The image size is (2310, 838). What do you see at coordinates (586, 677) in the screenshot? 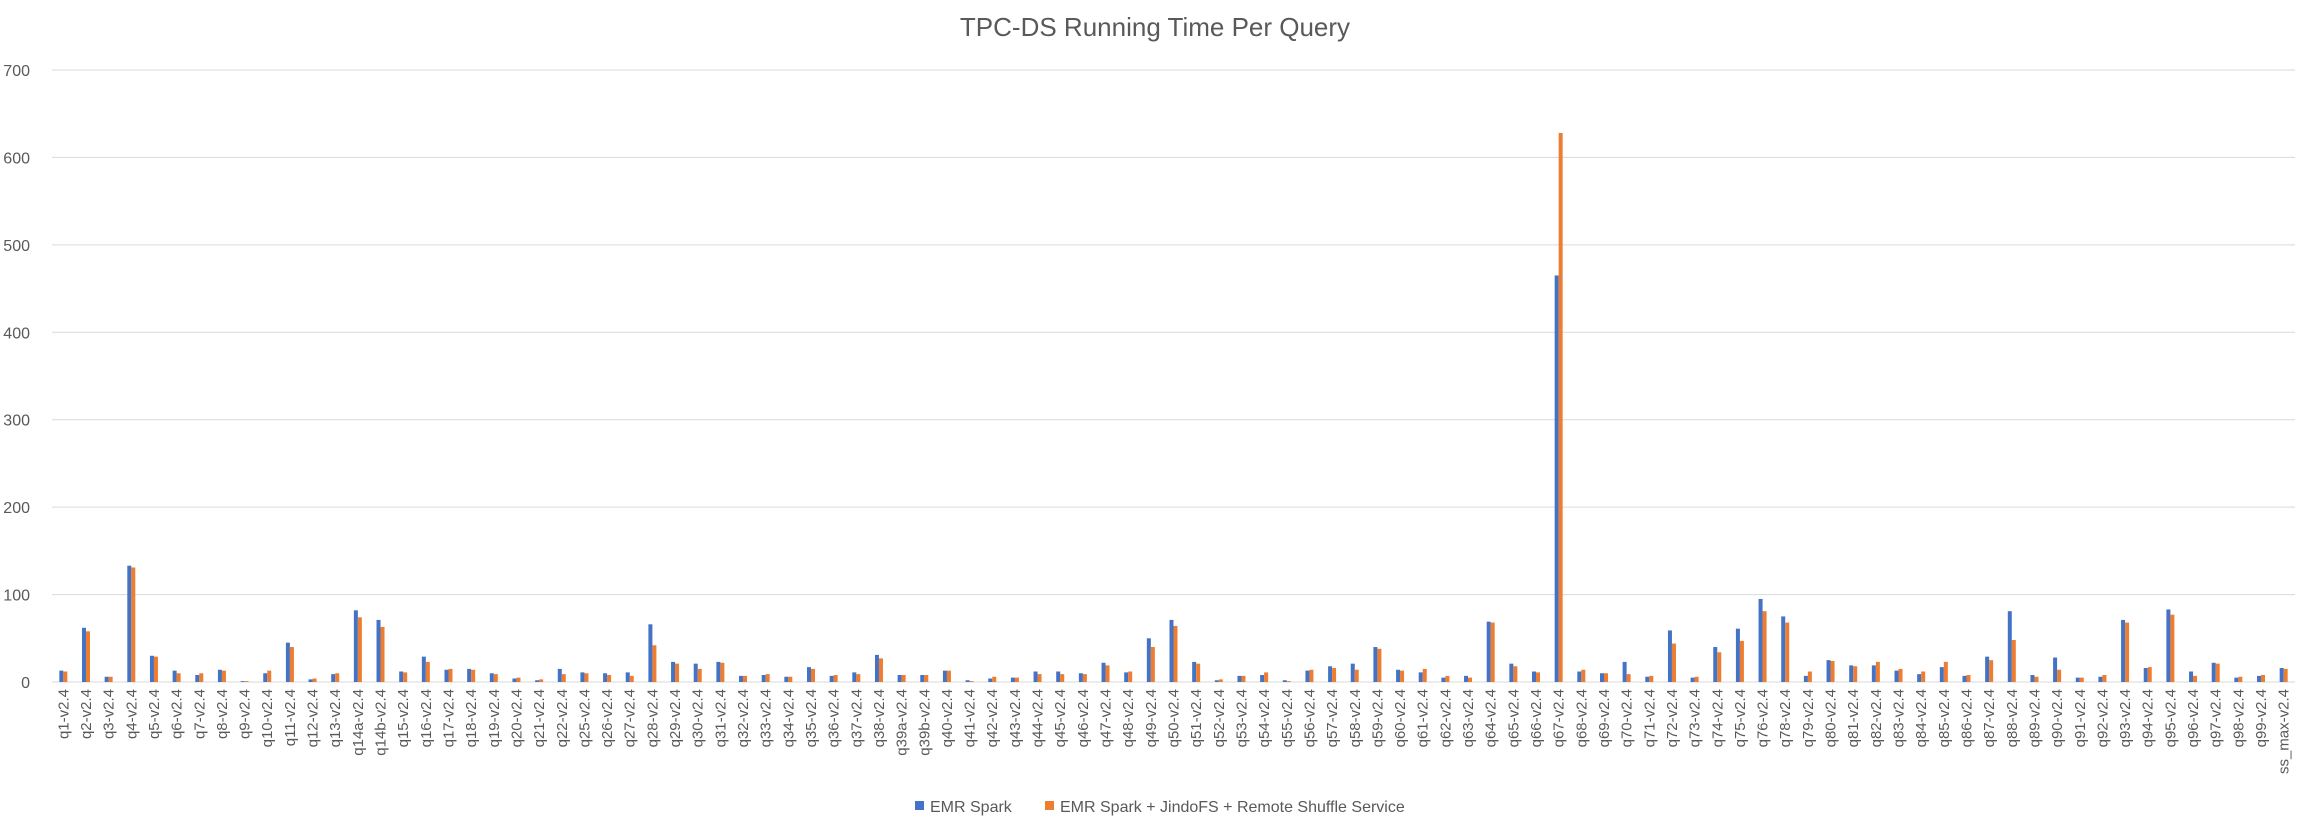
I see `bar-emr-spark-jindofs-q25-v2.4` at bounding box center [586, 677].